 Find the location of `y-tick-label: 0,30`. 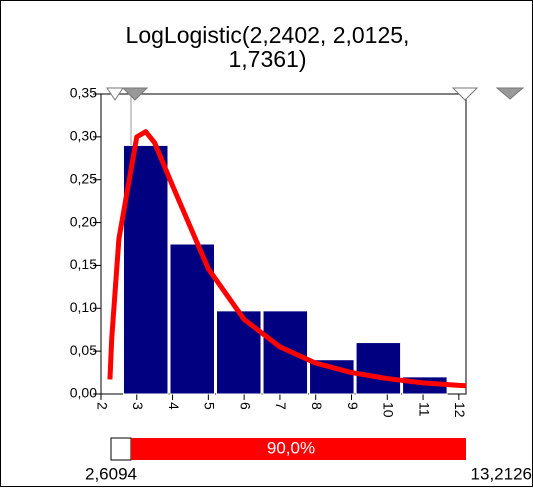

y-tick-label: 0,30 is located at coordinates (83, 136).